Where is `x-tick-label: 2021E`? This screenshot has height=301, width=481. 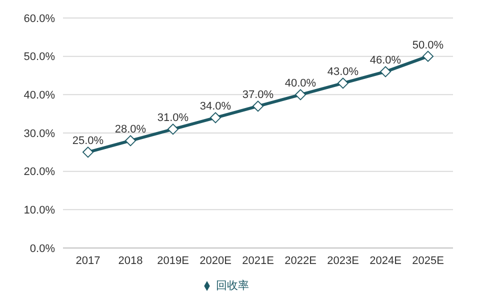
x-tick-label: 2021E is located at coordinates (258, 260).